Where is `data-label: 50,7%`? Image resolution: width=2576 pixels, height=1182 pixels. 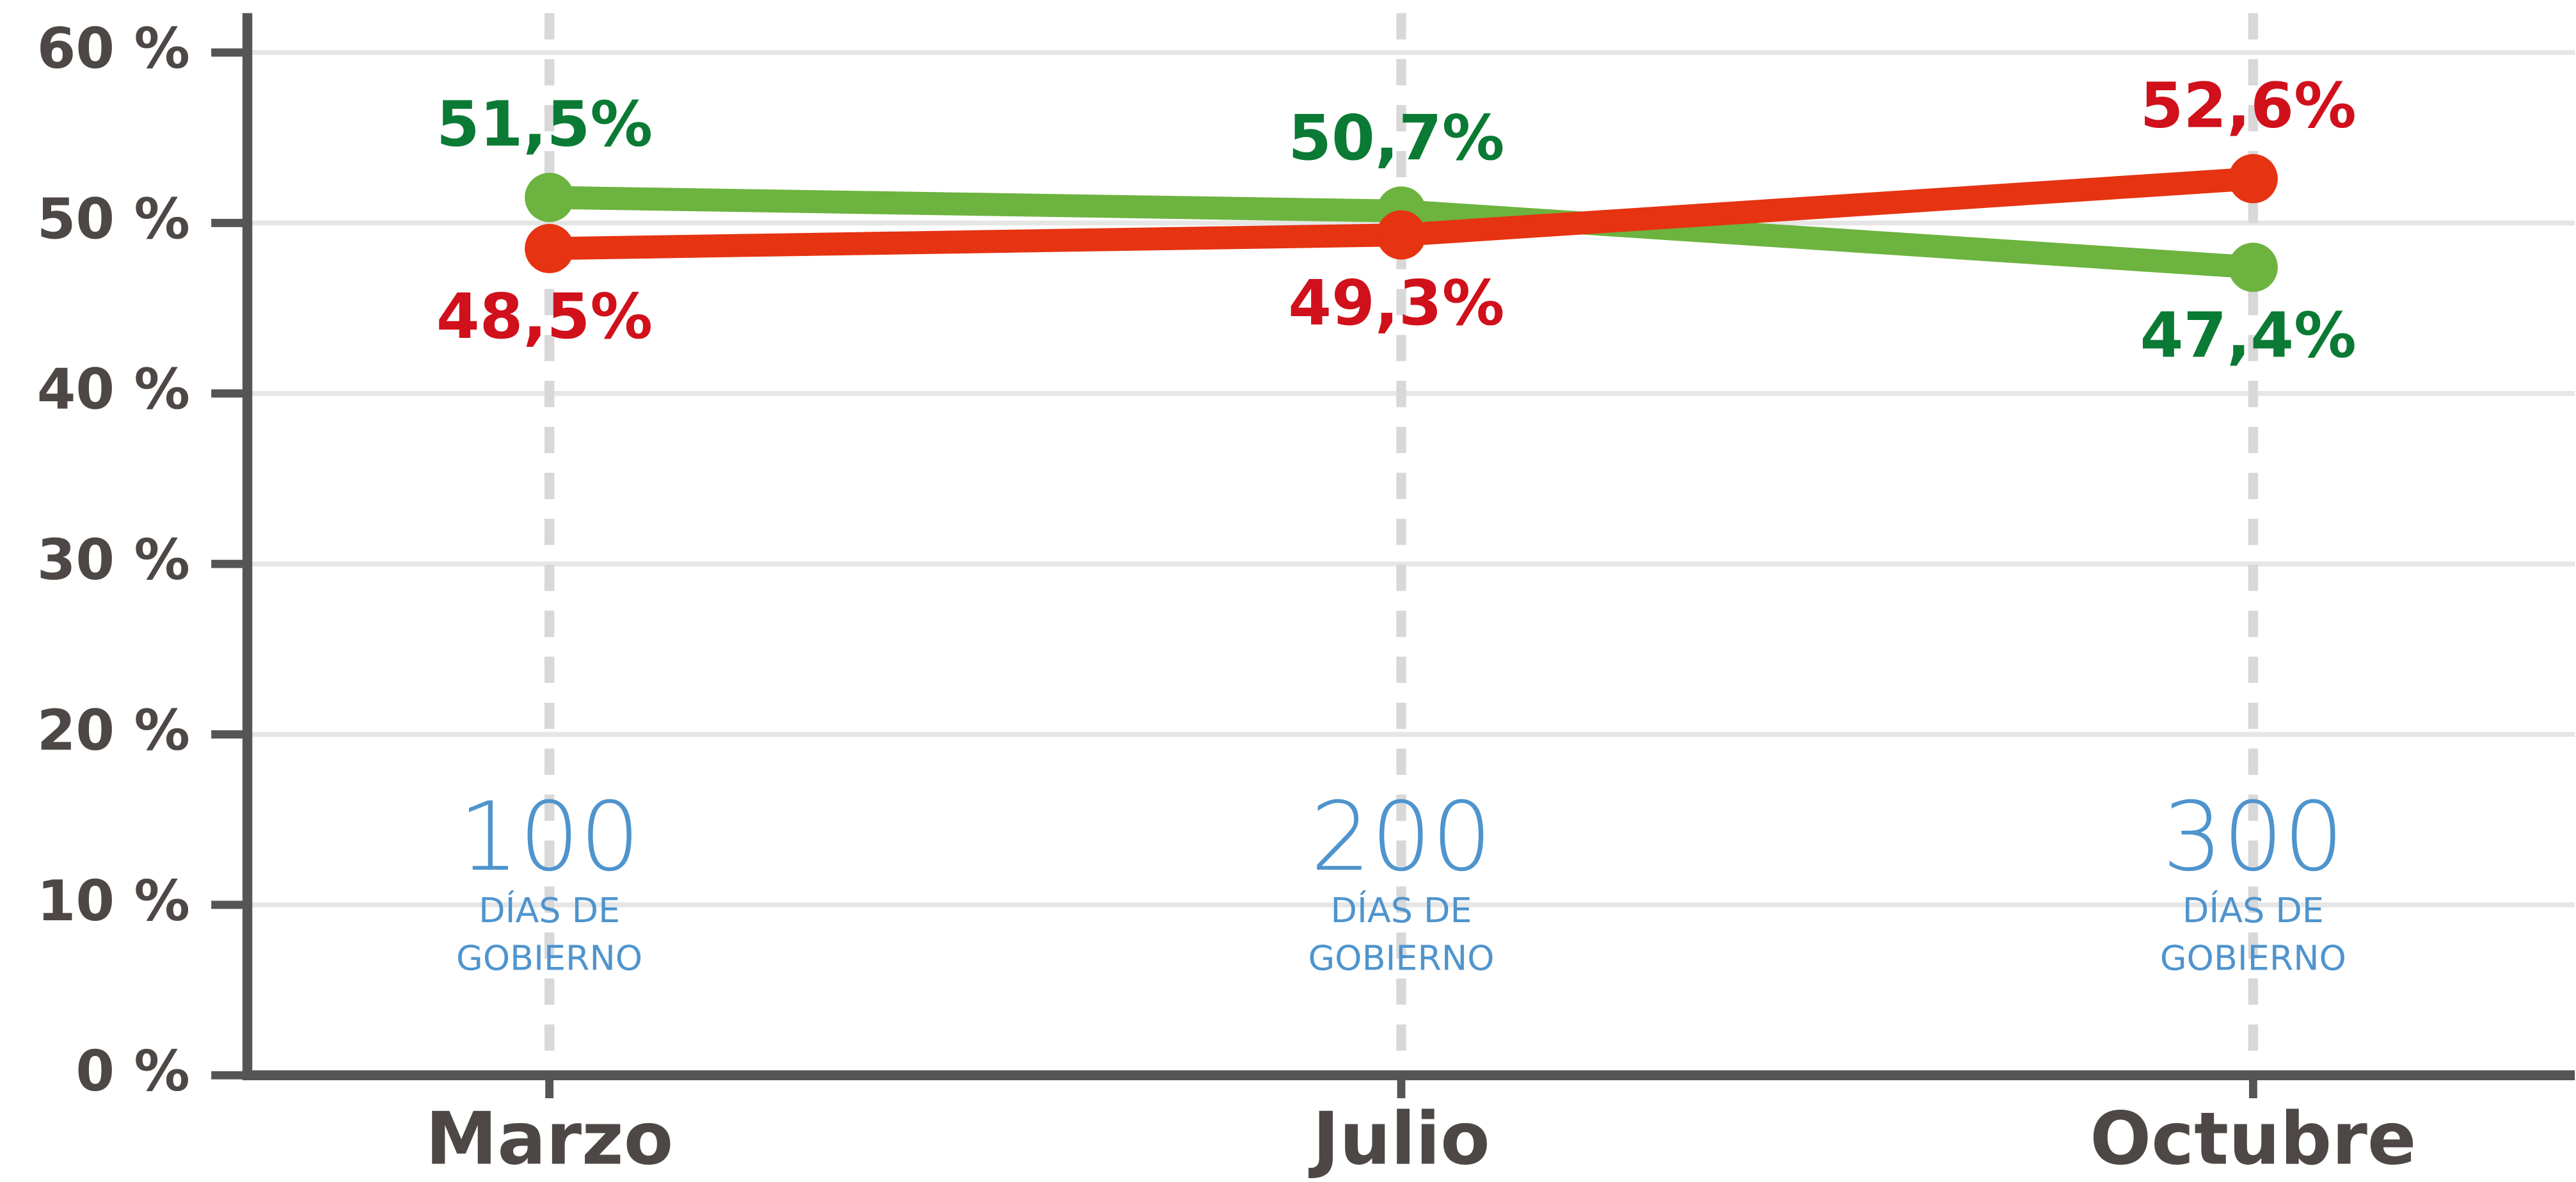
data-label: 50,7% is located at coordinates (1396, 138).